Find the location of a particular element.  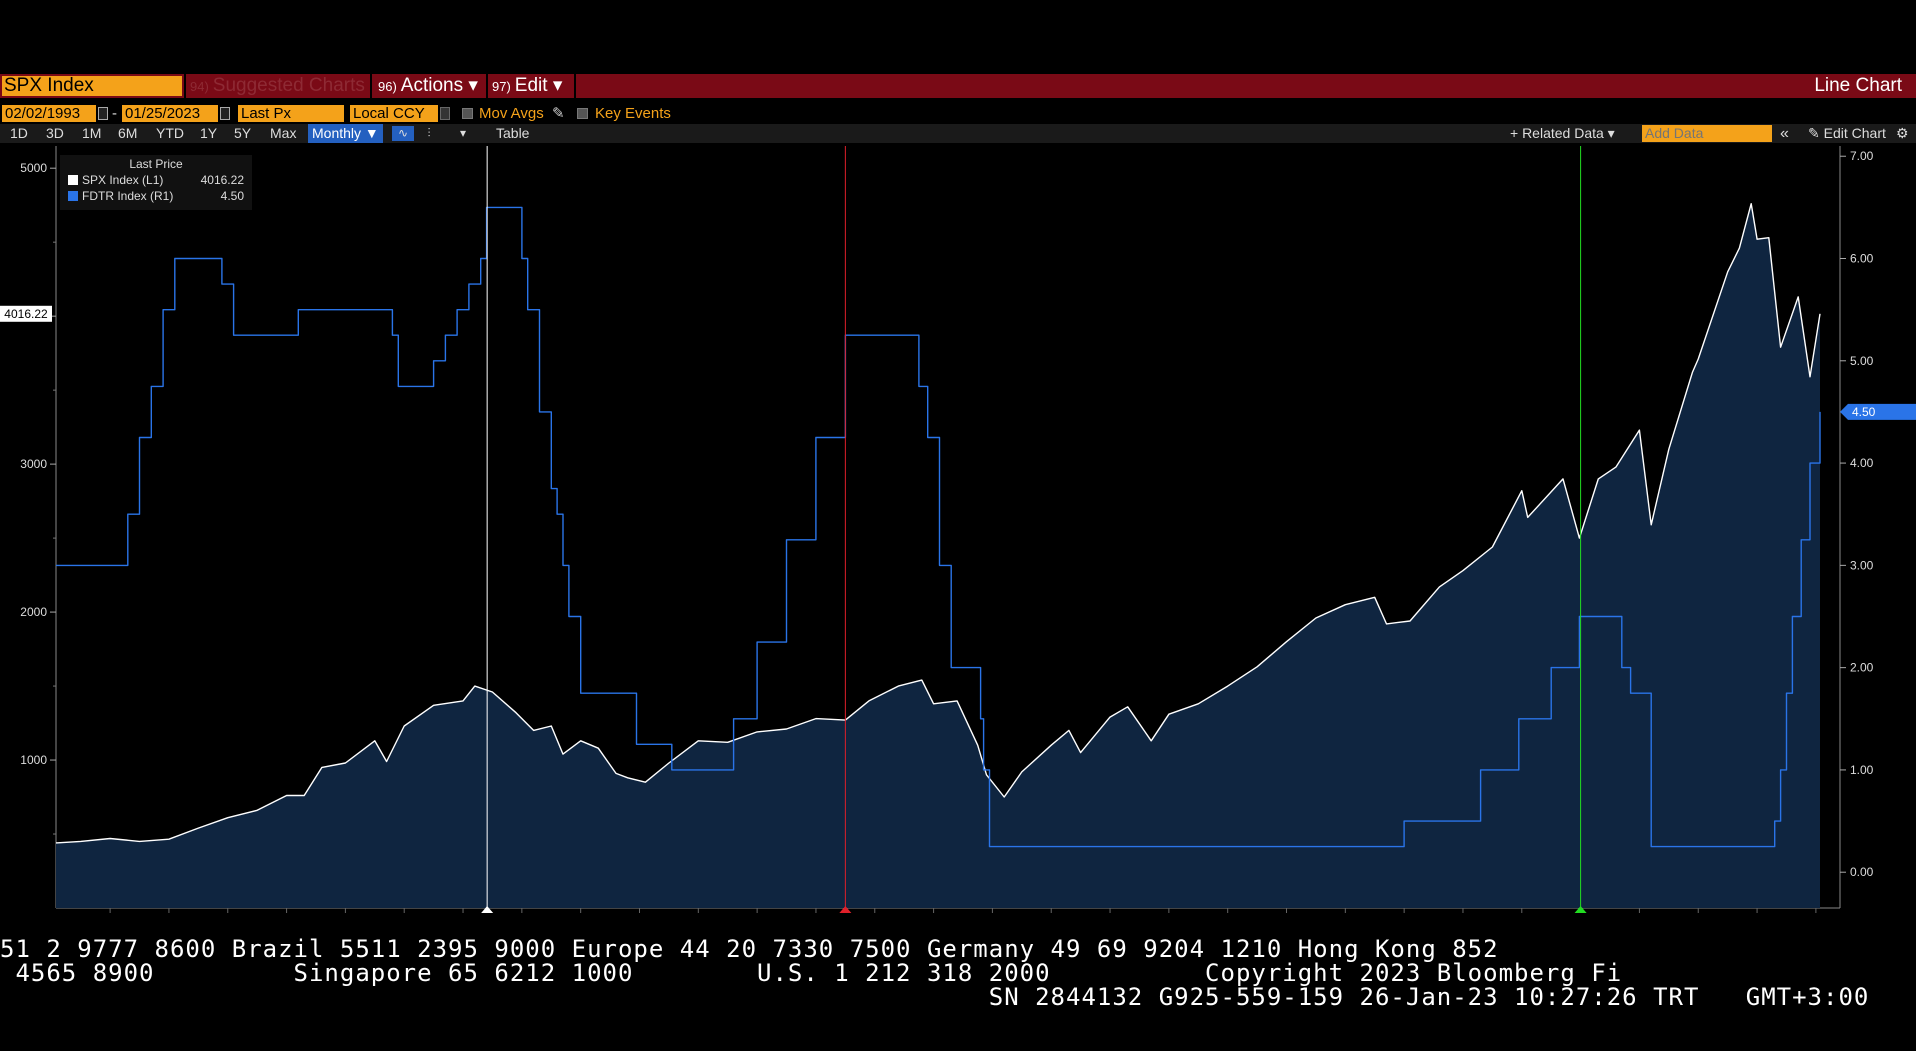

legend-item-fdtr: FDTR Index (R1) 4.50 is located at coordinates (156, 196).